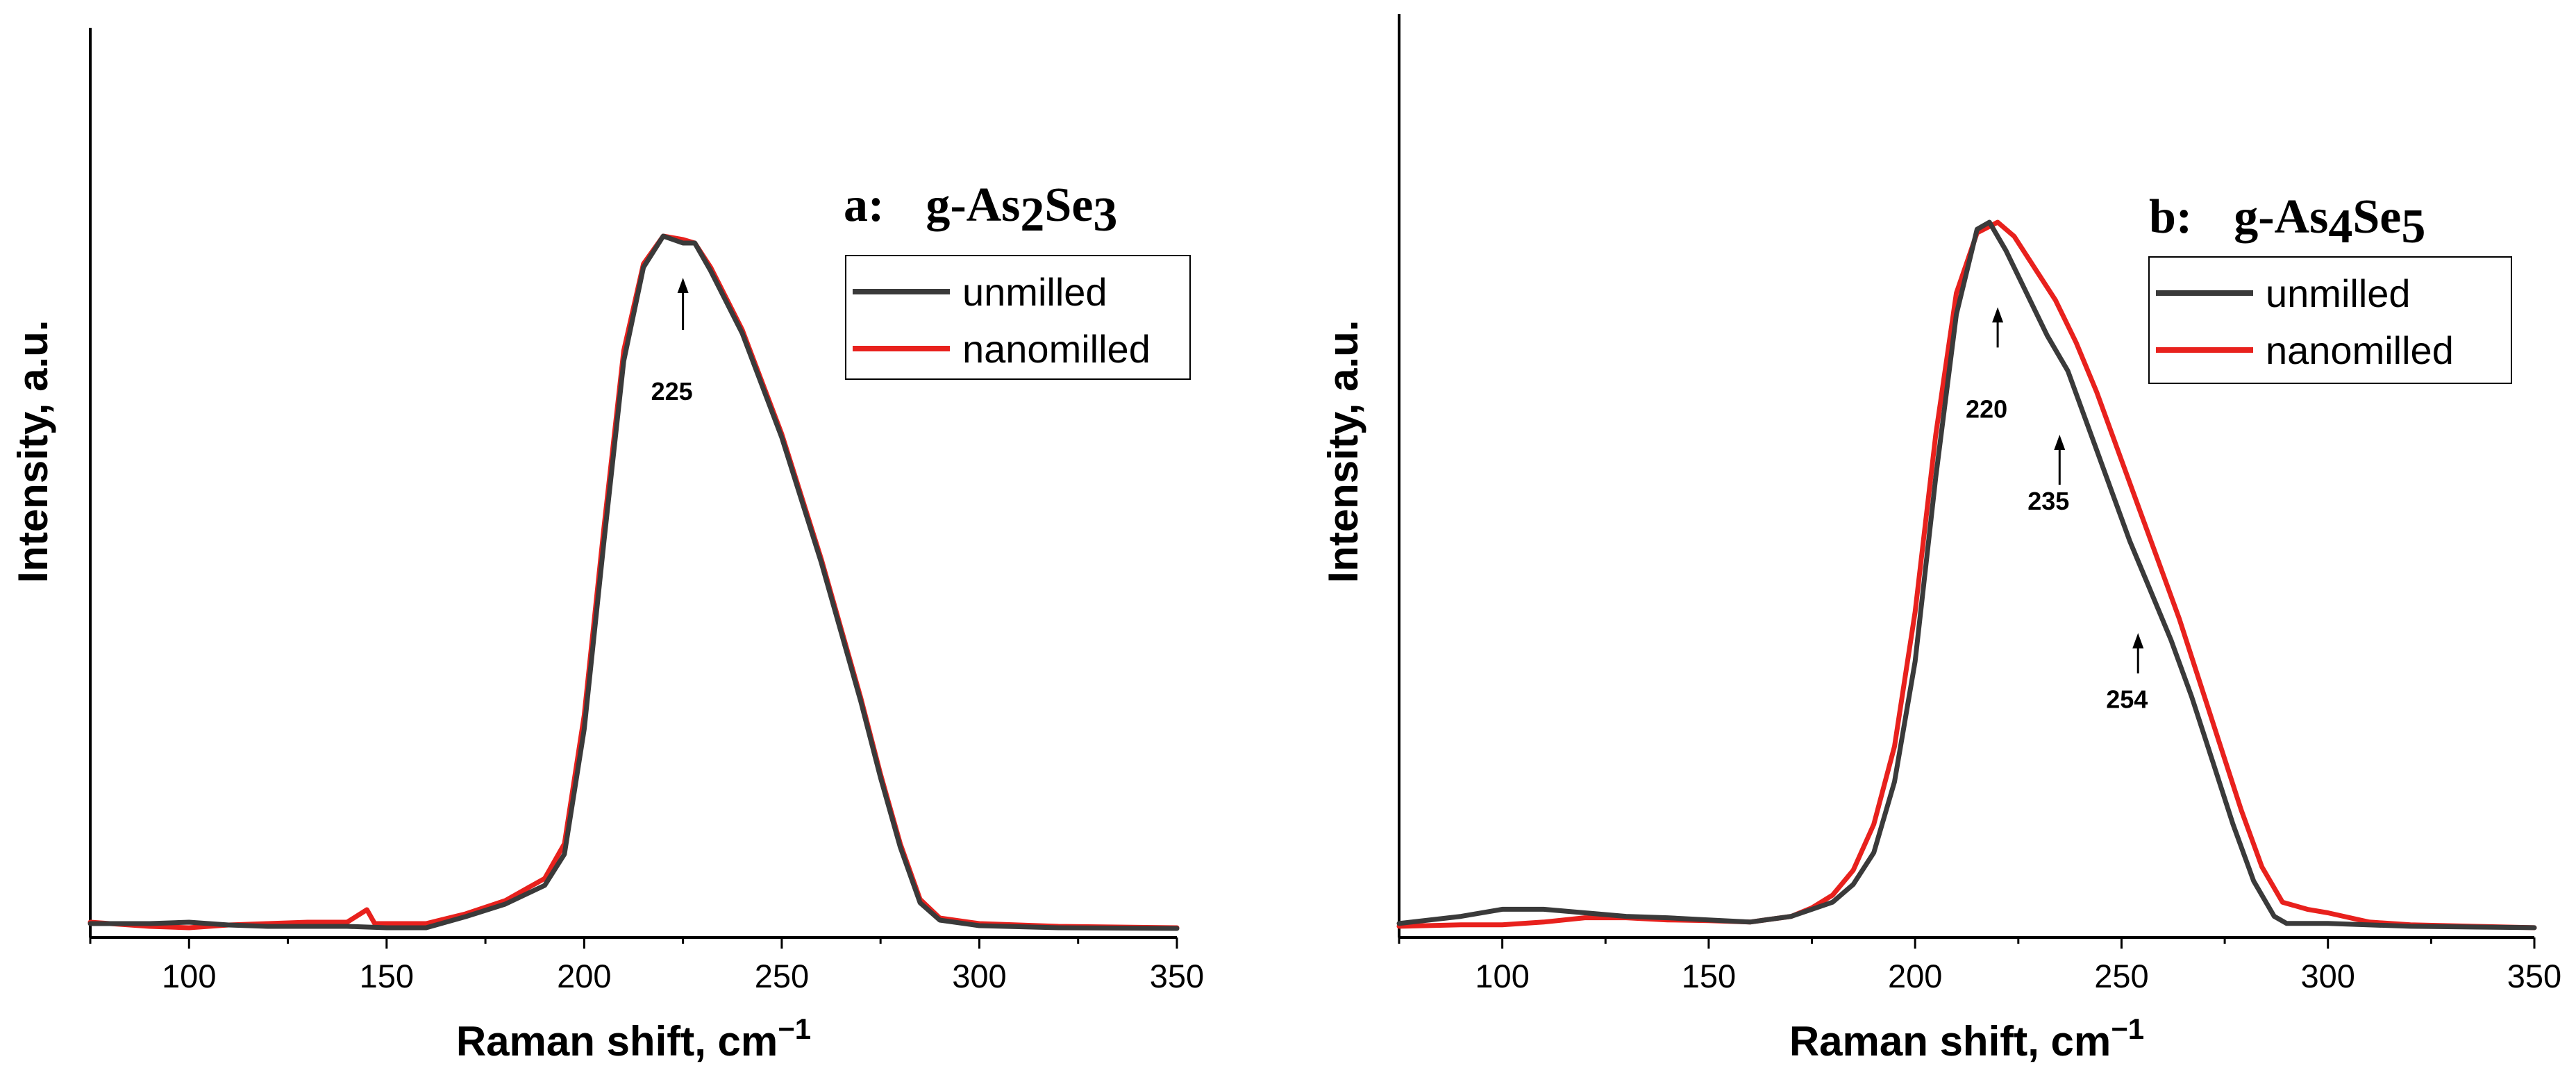 The height and width of the screenshot is (1084, 2576). Describe the element at coordinates (864, 205) in the screenshot. I see `panel-label: a:` at that location.